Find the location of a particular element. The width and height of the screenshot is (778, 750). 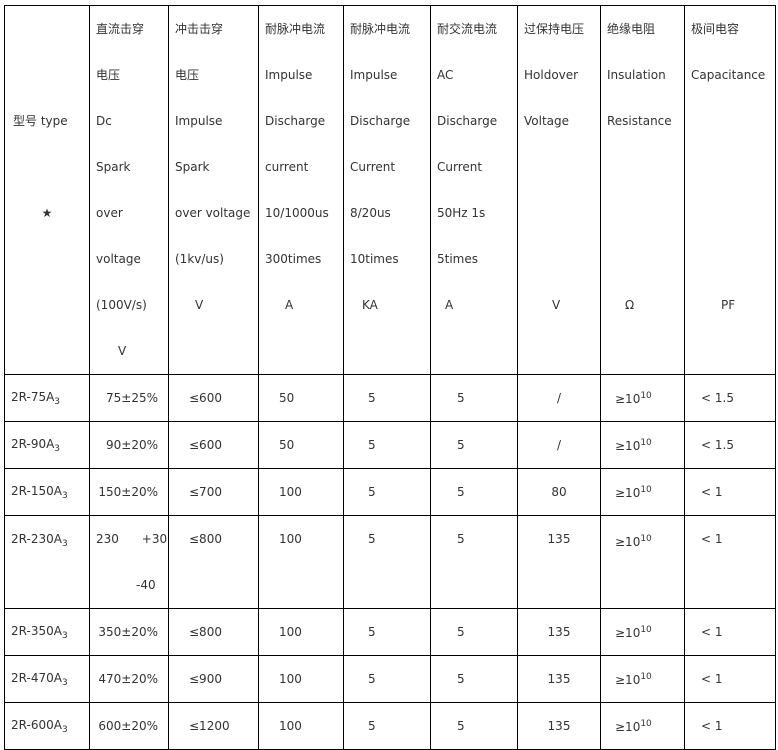

header-unit: PF is located at coordinates (728, 305).